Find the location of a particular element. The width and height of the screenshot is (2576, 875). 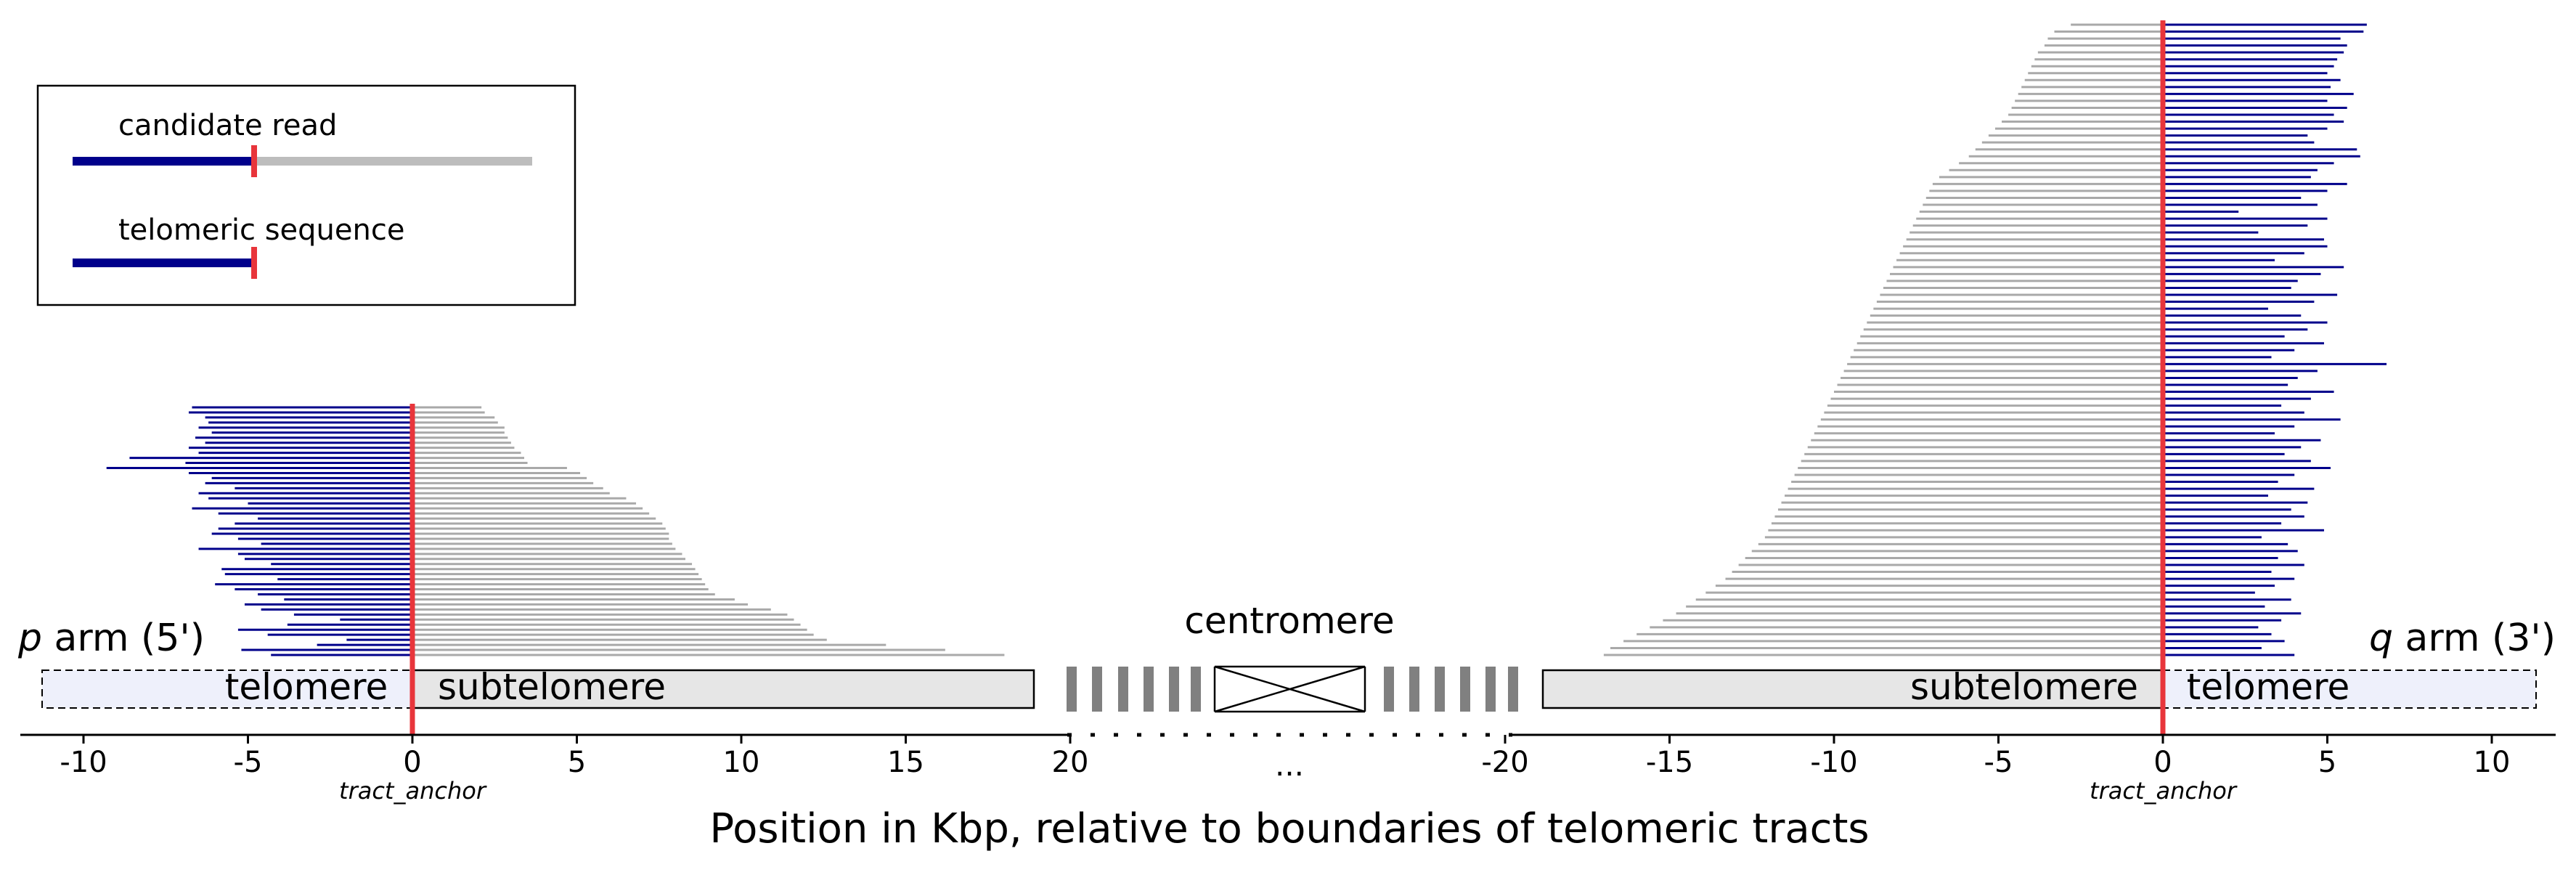

legend: candidate read telomeric sequence is located at coordinates (306, 195).